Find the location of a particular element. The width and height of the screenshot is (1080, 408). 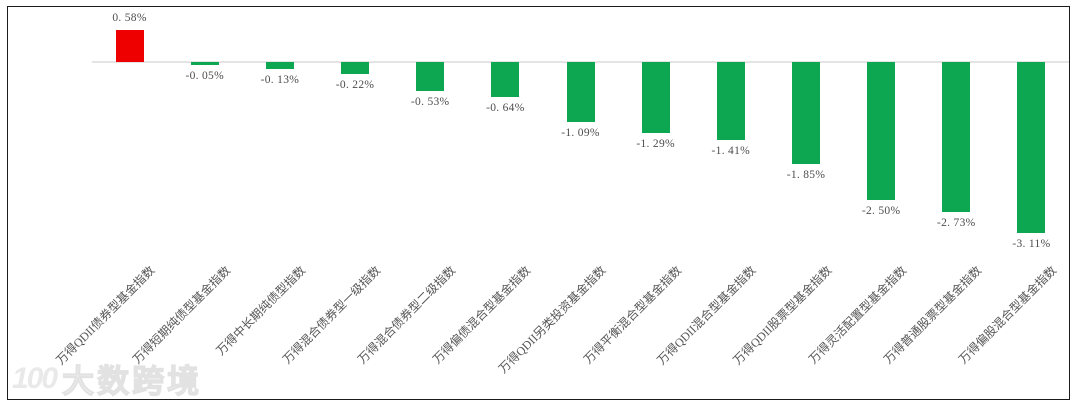

bar-value-label: -1. 85% is located at coordinates (806, 174).